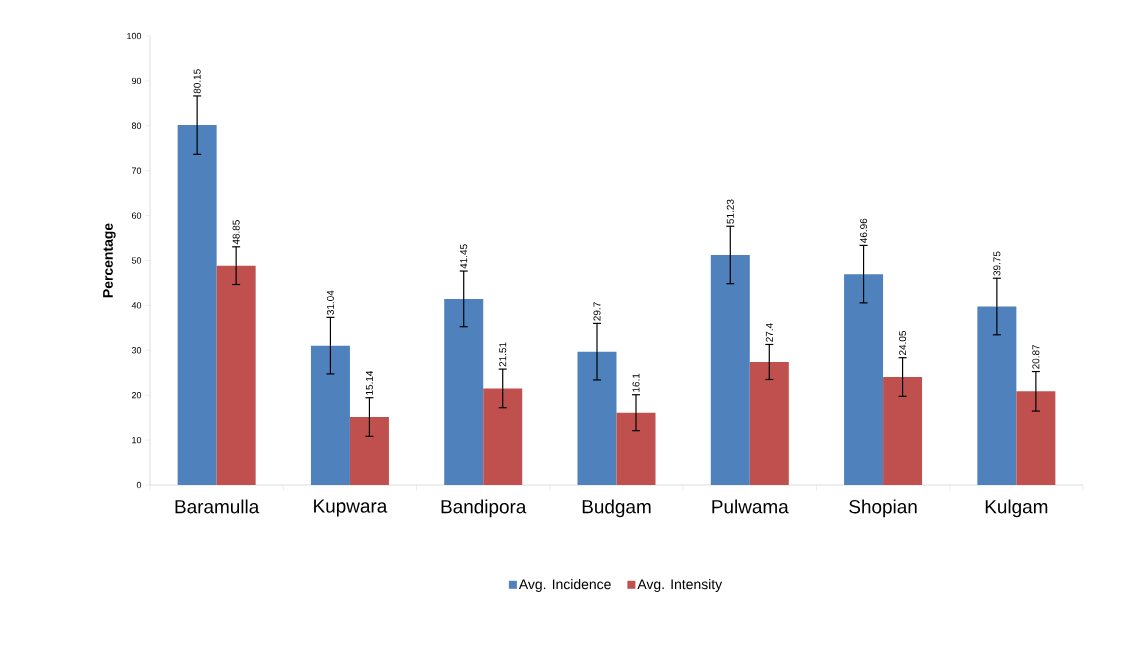 The width and height of the screenshot is (1121, 647). What do you see at coordinates (197, 81) in the screenshot?
I see `data-label: 80.15` at bounding box center [197, 81].